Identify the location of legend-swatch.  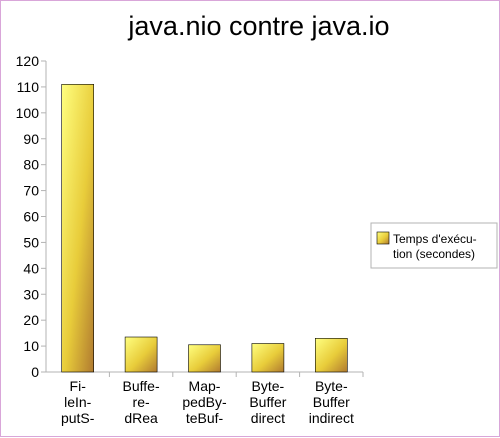
(383, 238).